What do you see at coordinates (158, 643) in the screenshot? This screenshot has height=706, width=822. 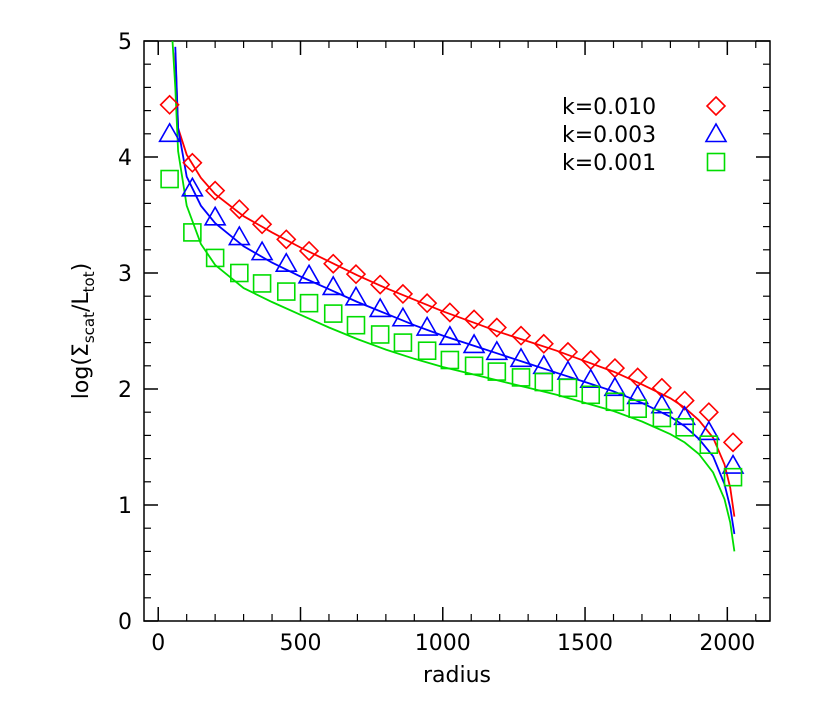 I see `x-tick-label: 0` at bounding box center [158, 643].